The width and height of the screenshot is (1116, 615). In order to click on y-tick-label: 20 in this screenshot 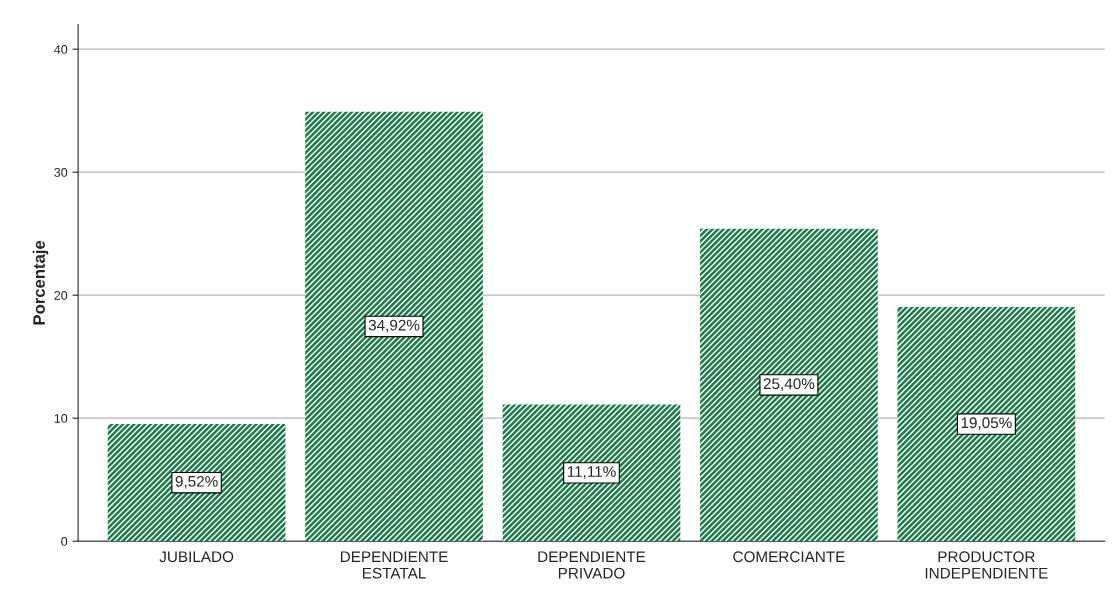, I will do `click(61, 295)`.